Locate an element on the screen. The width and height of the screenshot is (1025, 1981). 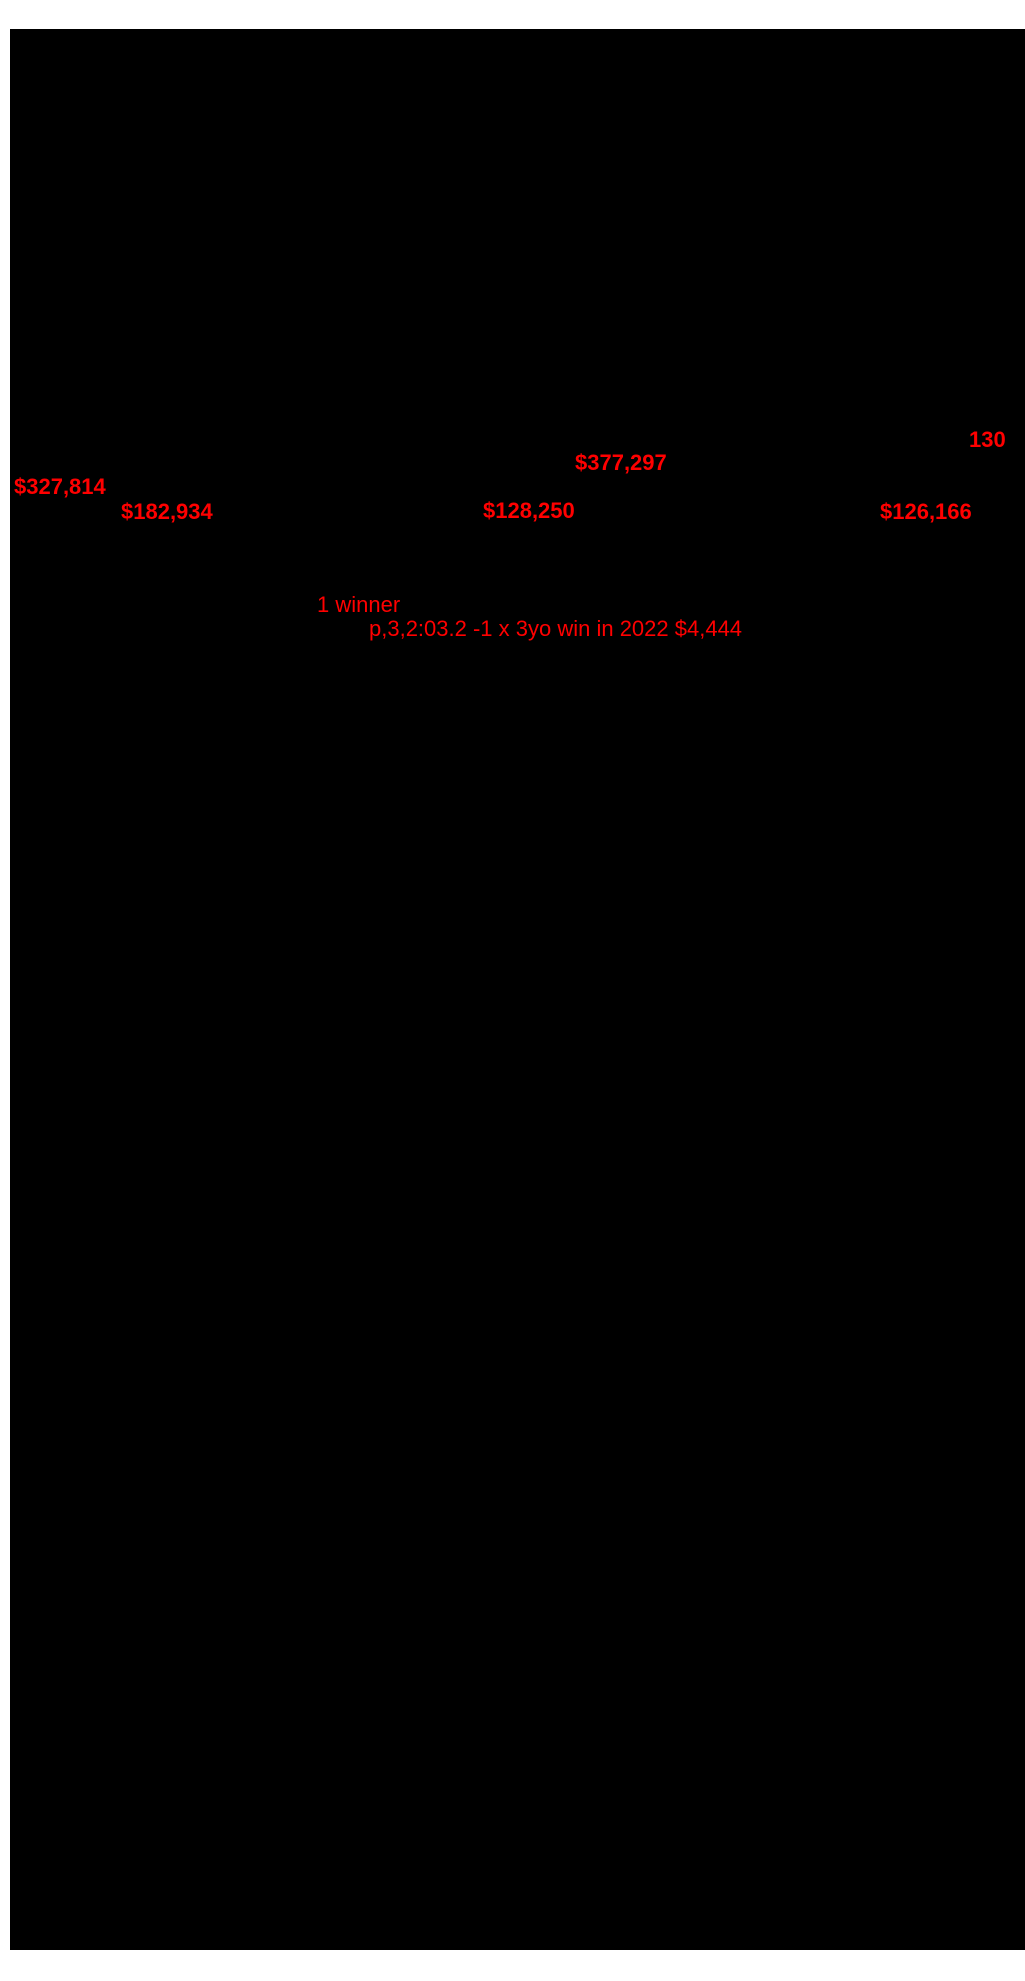
hip-number: 130 is located at coordinates (987, 439).